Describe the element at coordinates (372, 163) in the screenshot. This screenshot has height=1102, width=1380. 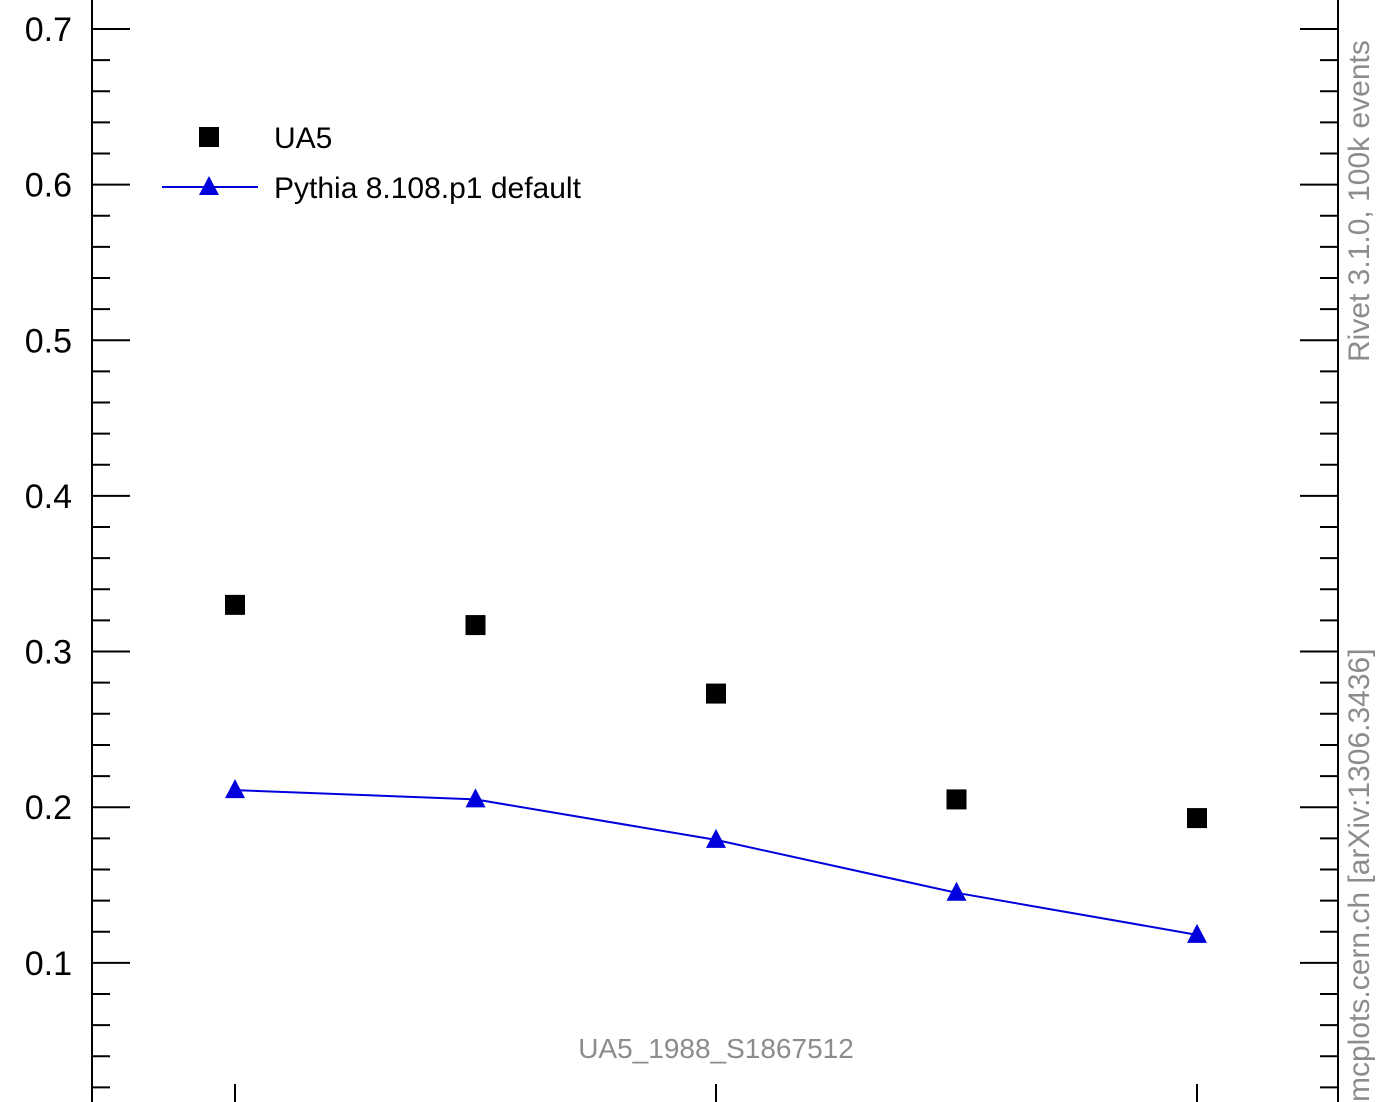
I see `legend: UA5 Pythia 8.108.p1 default` at that location.